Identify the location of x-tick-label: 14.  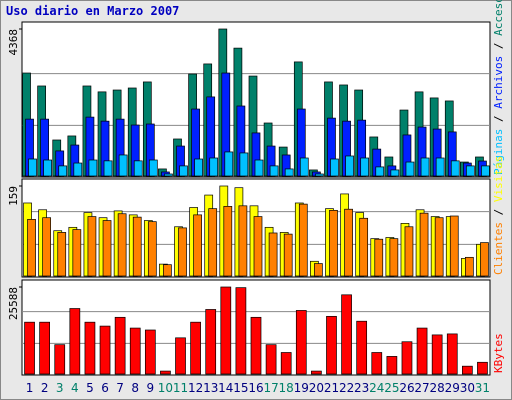
(225, 388).